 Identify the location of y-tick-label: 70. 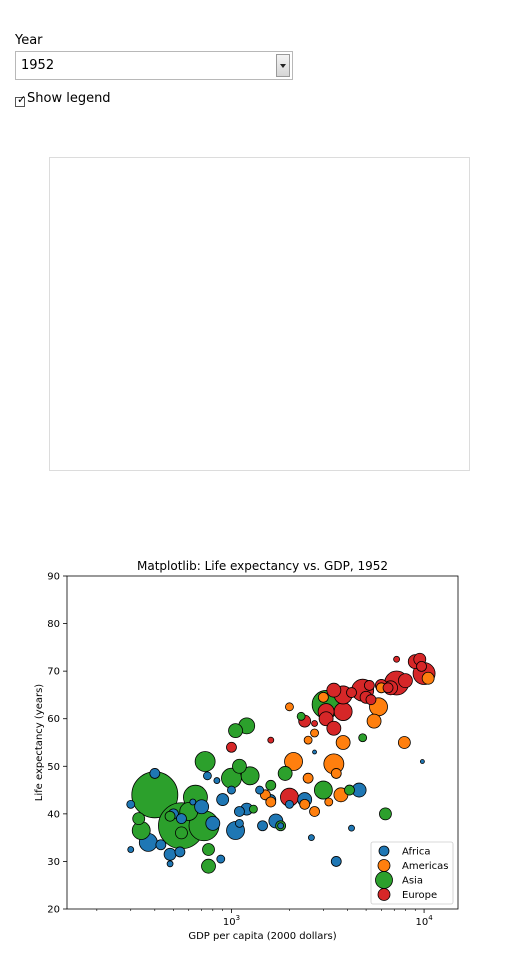
(53, 672).